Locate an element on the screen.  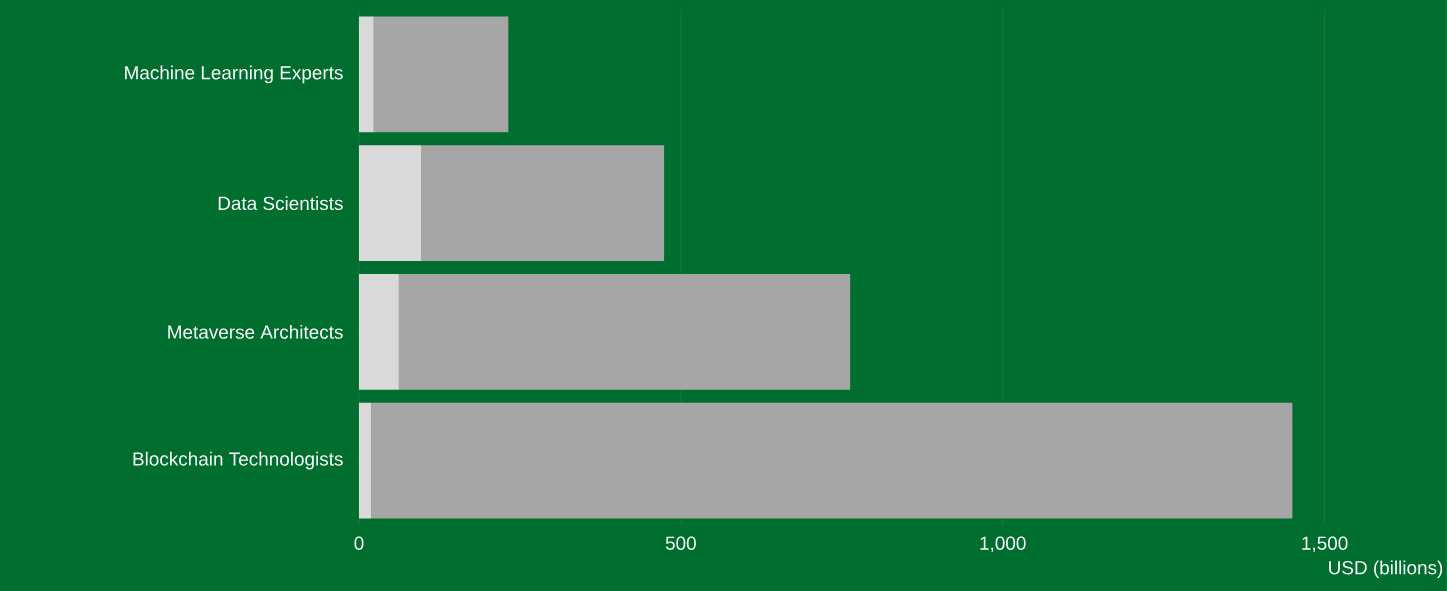
x-tick-label: 500 is located at coordinates (680, 543).